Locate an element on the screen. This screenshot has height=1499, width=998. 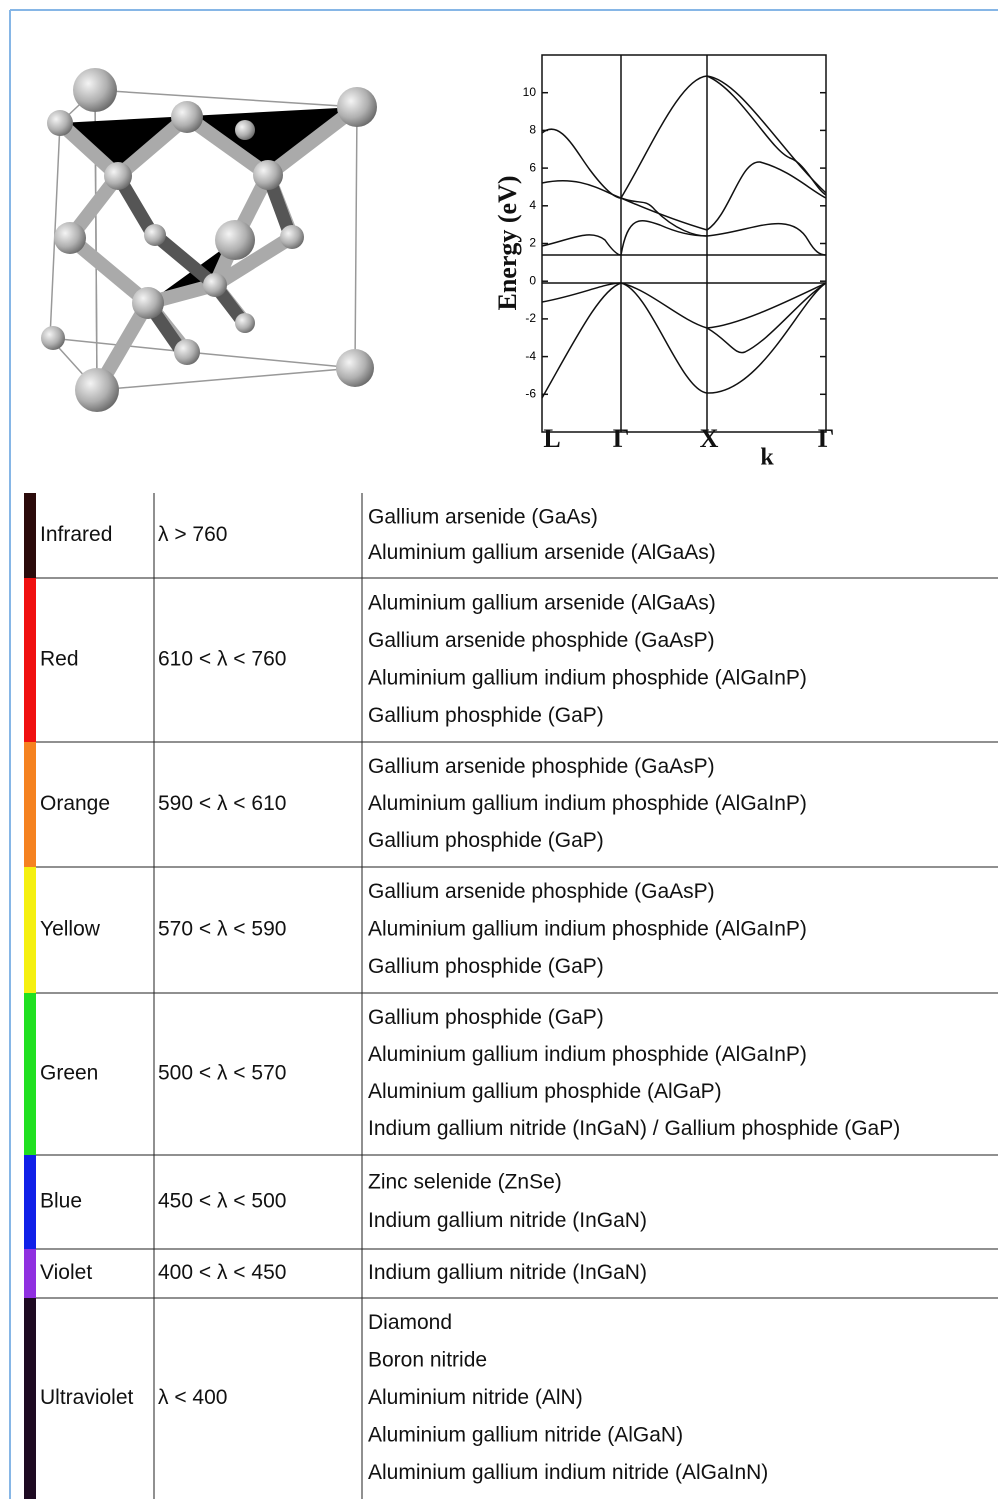
material: Zinc selenide (ZnSe) is located at coordinates (465, 1181).